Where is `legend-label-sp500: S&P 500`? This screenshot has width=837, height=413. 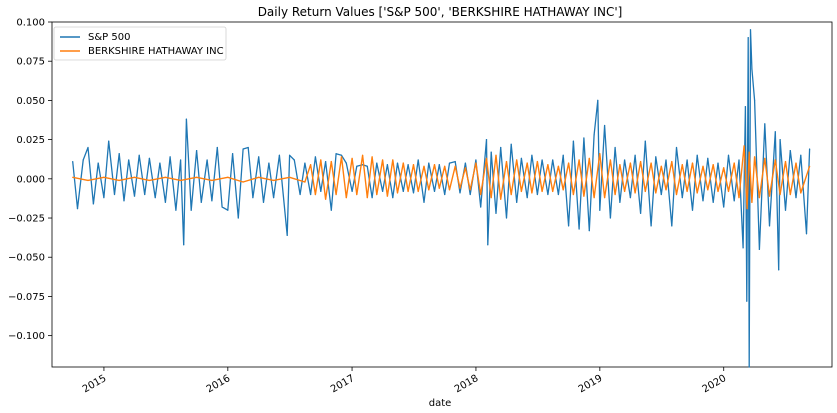 legend-label-sp500: S&P 500 is located at coordinates (109, 37).